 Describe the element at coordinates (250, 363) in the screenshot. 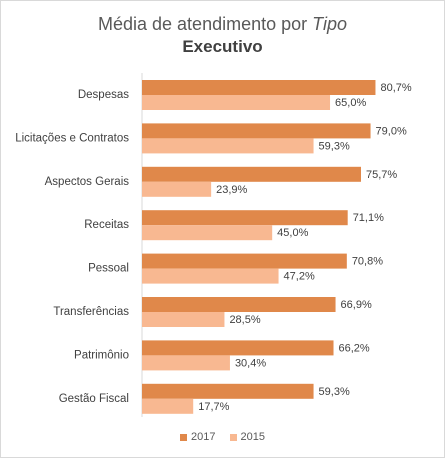

I see `data-label-2015: 30,4%` at that location.